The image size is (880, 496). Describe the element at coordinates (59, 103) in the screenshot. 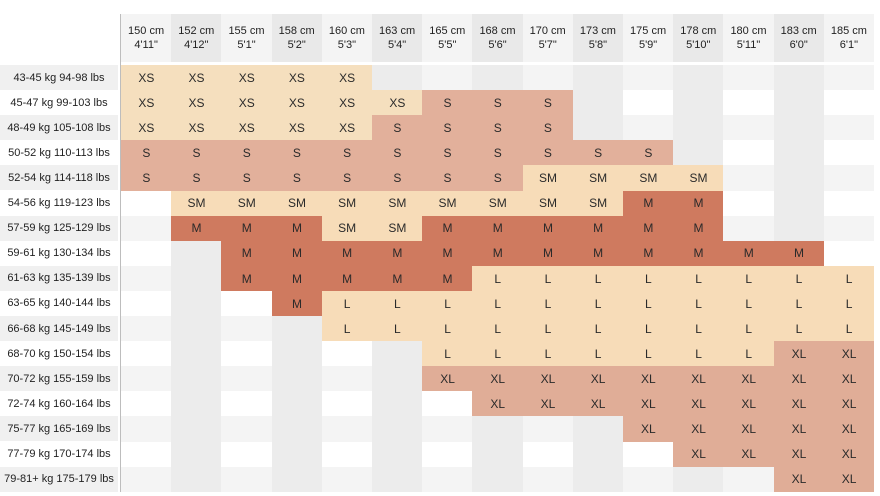

I see `weight-label: 45-47 kg 99-103 lbs` at that location.